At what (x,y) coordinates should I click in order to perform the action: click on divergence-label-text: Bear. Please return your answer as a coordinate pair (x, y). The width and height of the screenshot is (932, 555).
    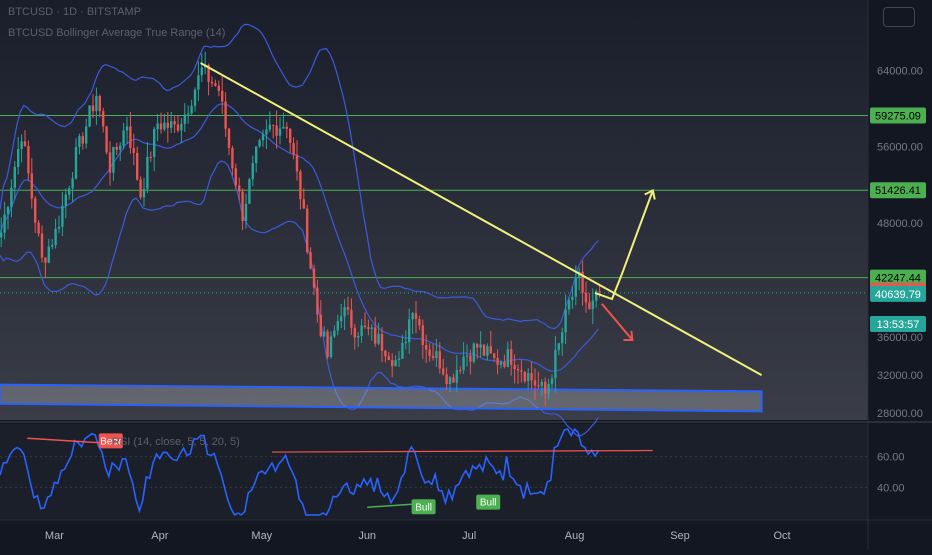
    Looking at the image, I should click on (111, 441).